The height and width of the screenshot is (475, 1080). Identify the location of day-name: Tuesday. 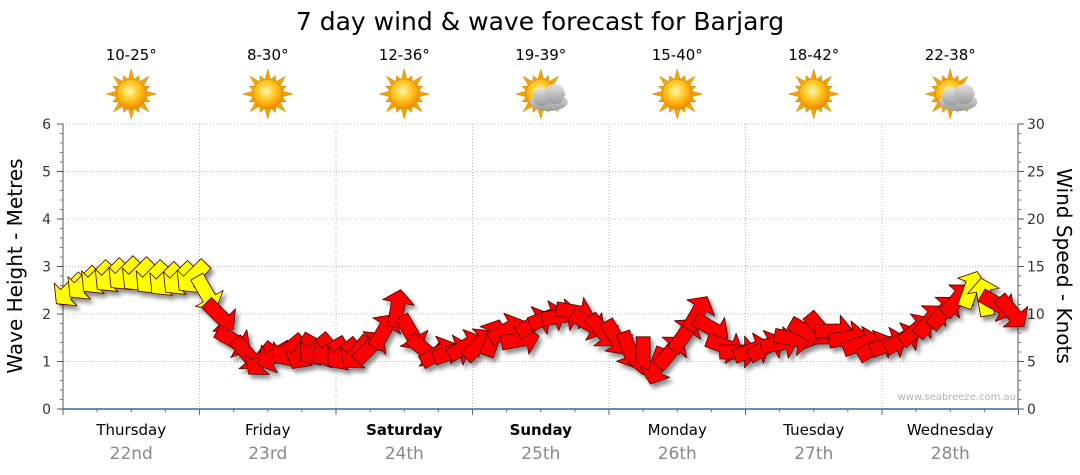
(813, 430).